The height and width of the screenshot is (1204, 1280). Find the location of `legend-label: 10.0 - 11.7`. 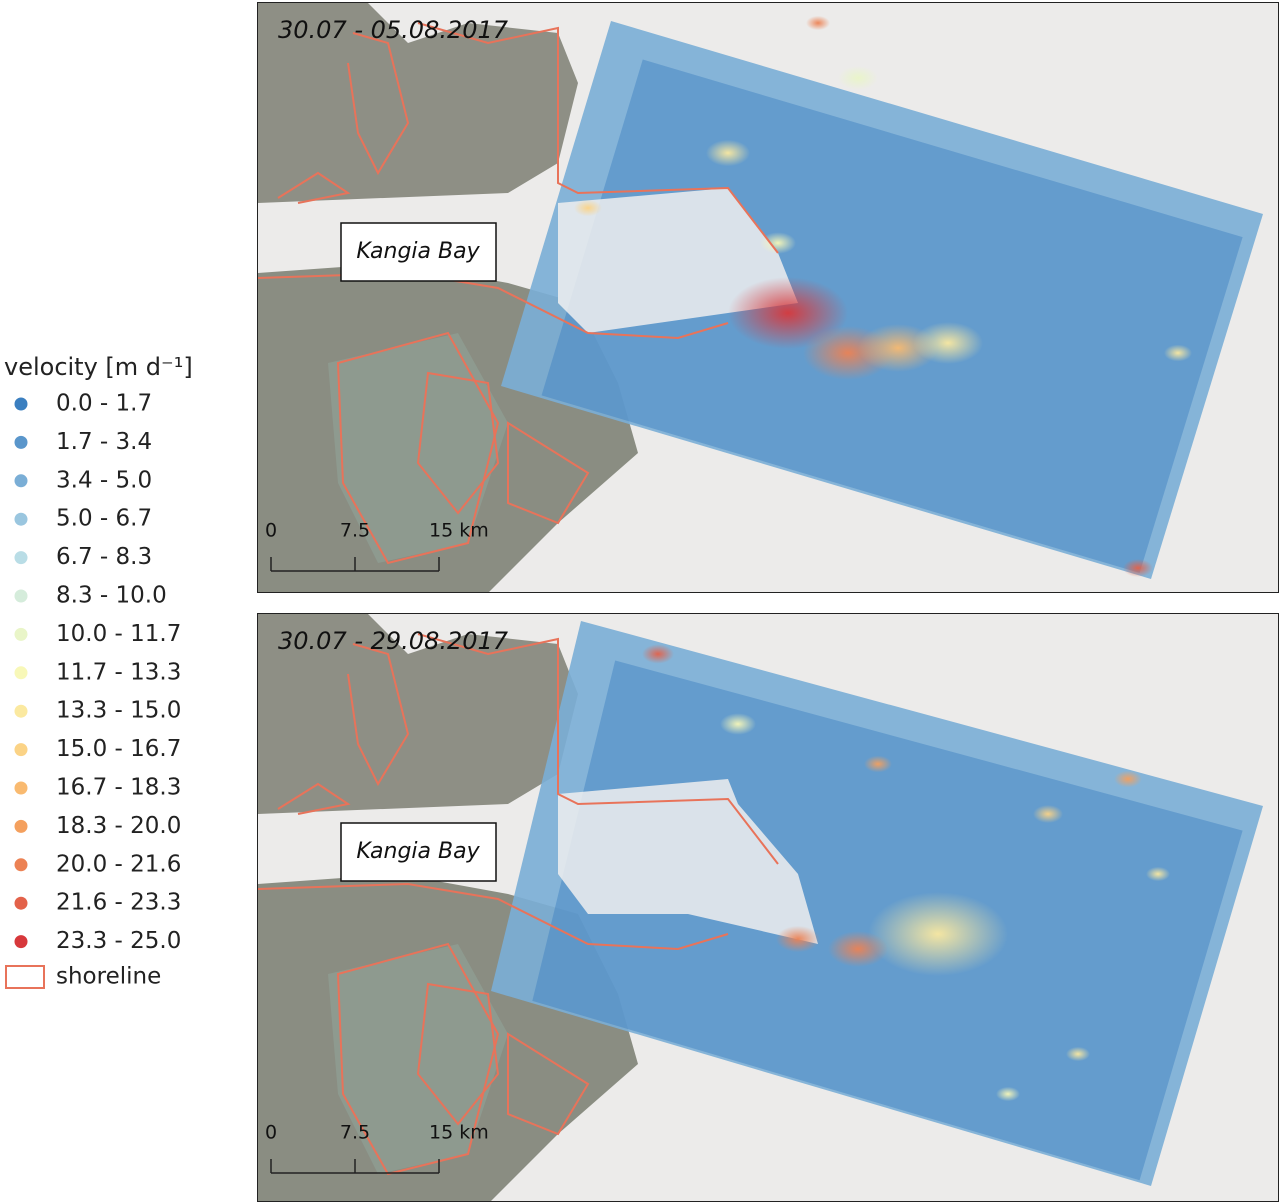

legend-label: 10.0 - 11.7 is located at coordinates (118, 634).